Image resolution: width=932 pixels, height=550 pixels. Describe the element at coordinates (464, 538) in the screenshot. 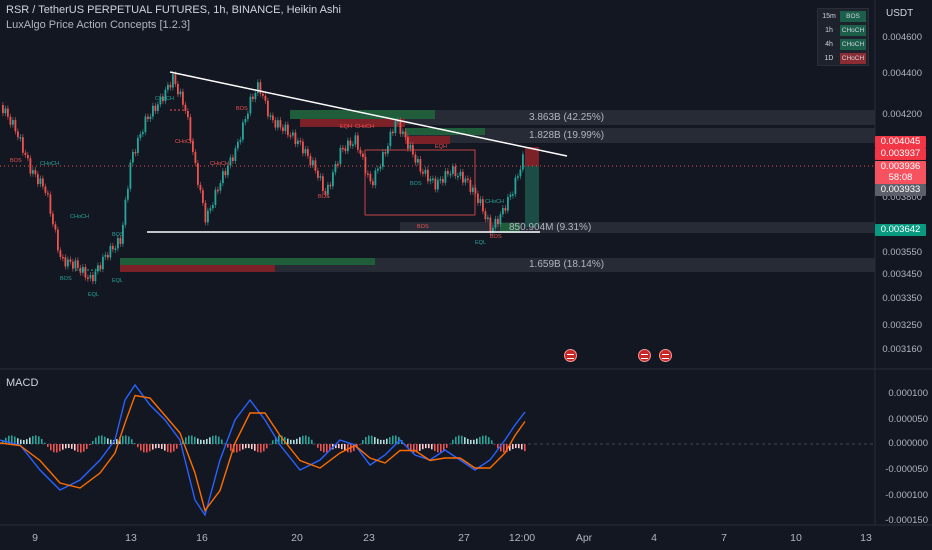

I see `date-label: 27` at that location.